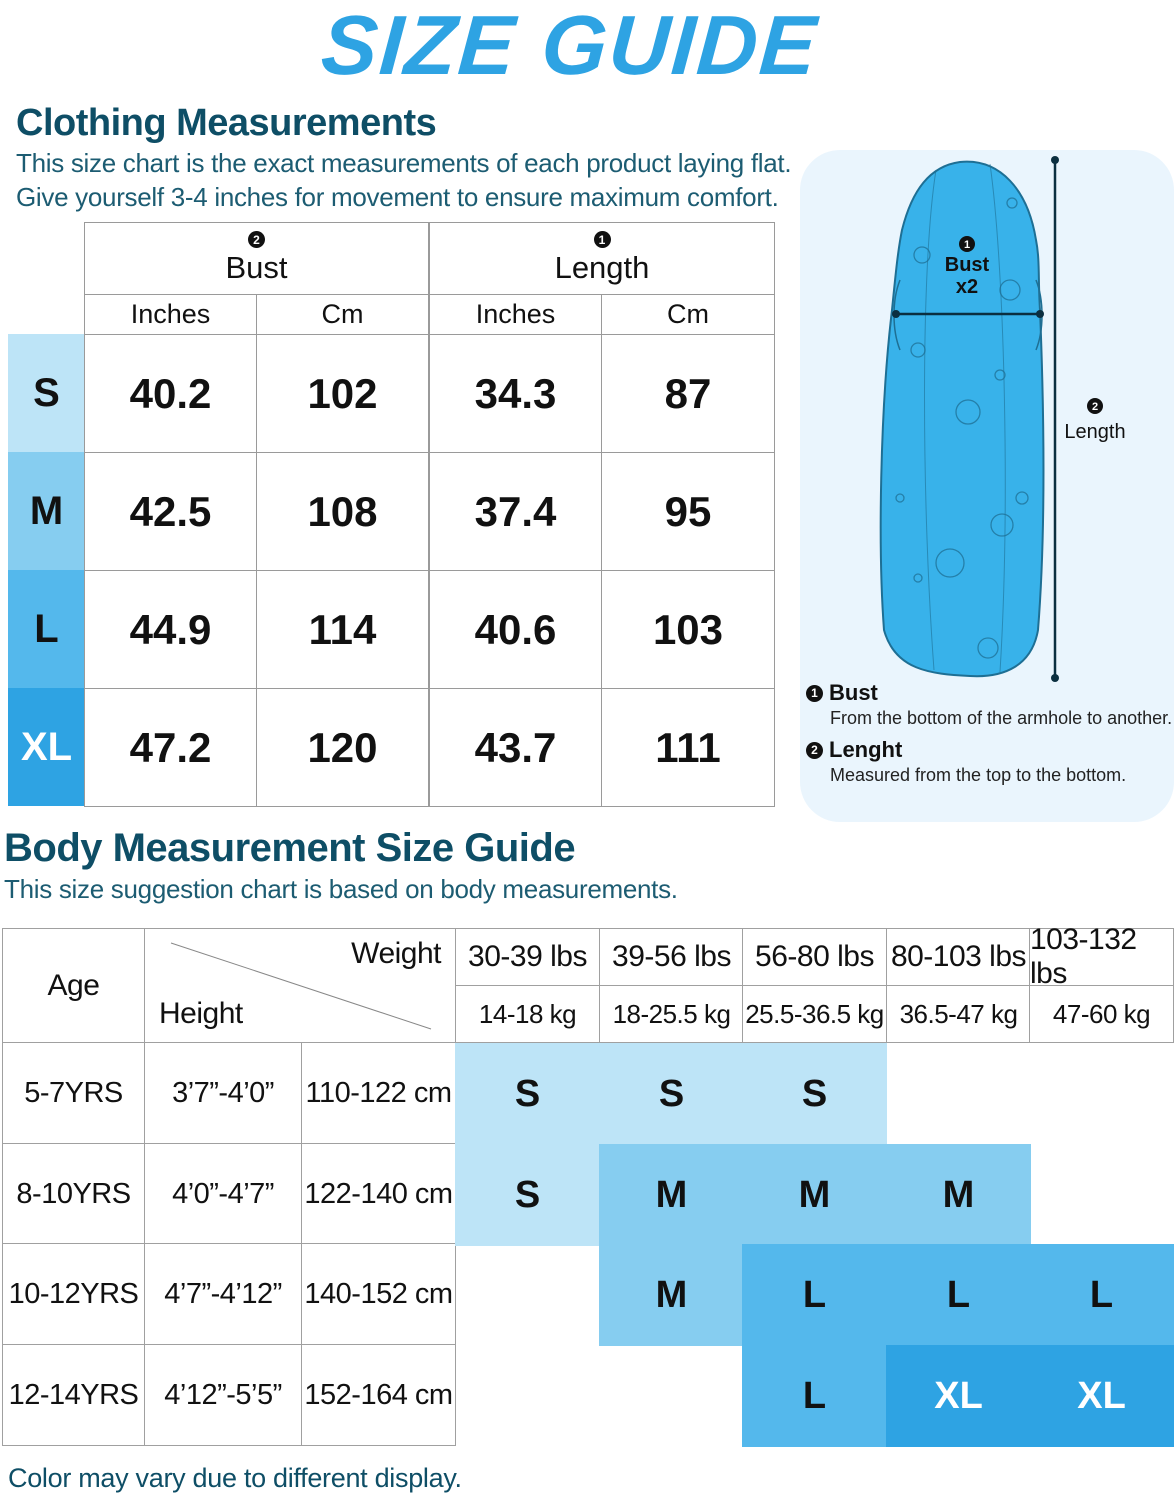 Image resolution: width=1176 pixels, height=1500 pixels. Describe the element at coordinates (73, 1093) in the screenshot. I see `age-cell: 5-7YRS` at that location.